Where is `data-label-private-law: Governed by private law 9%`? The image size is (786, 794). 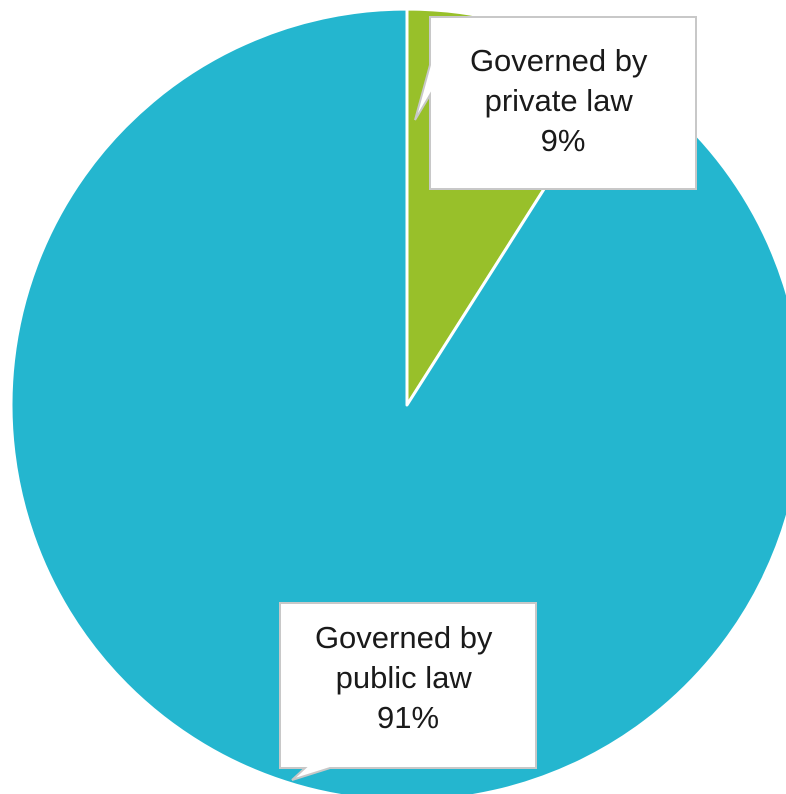
data-label-private-law: Governed by private law 9% is located at coordinates (555, 103).